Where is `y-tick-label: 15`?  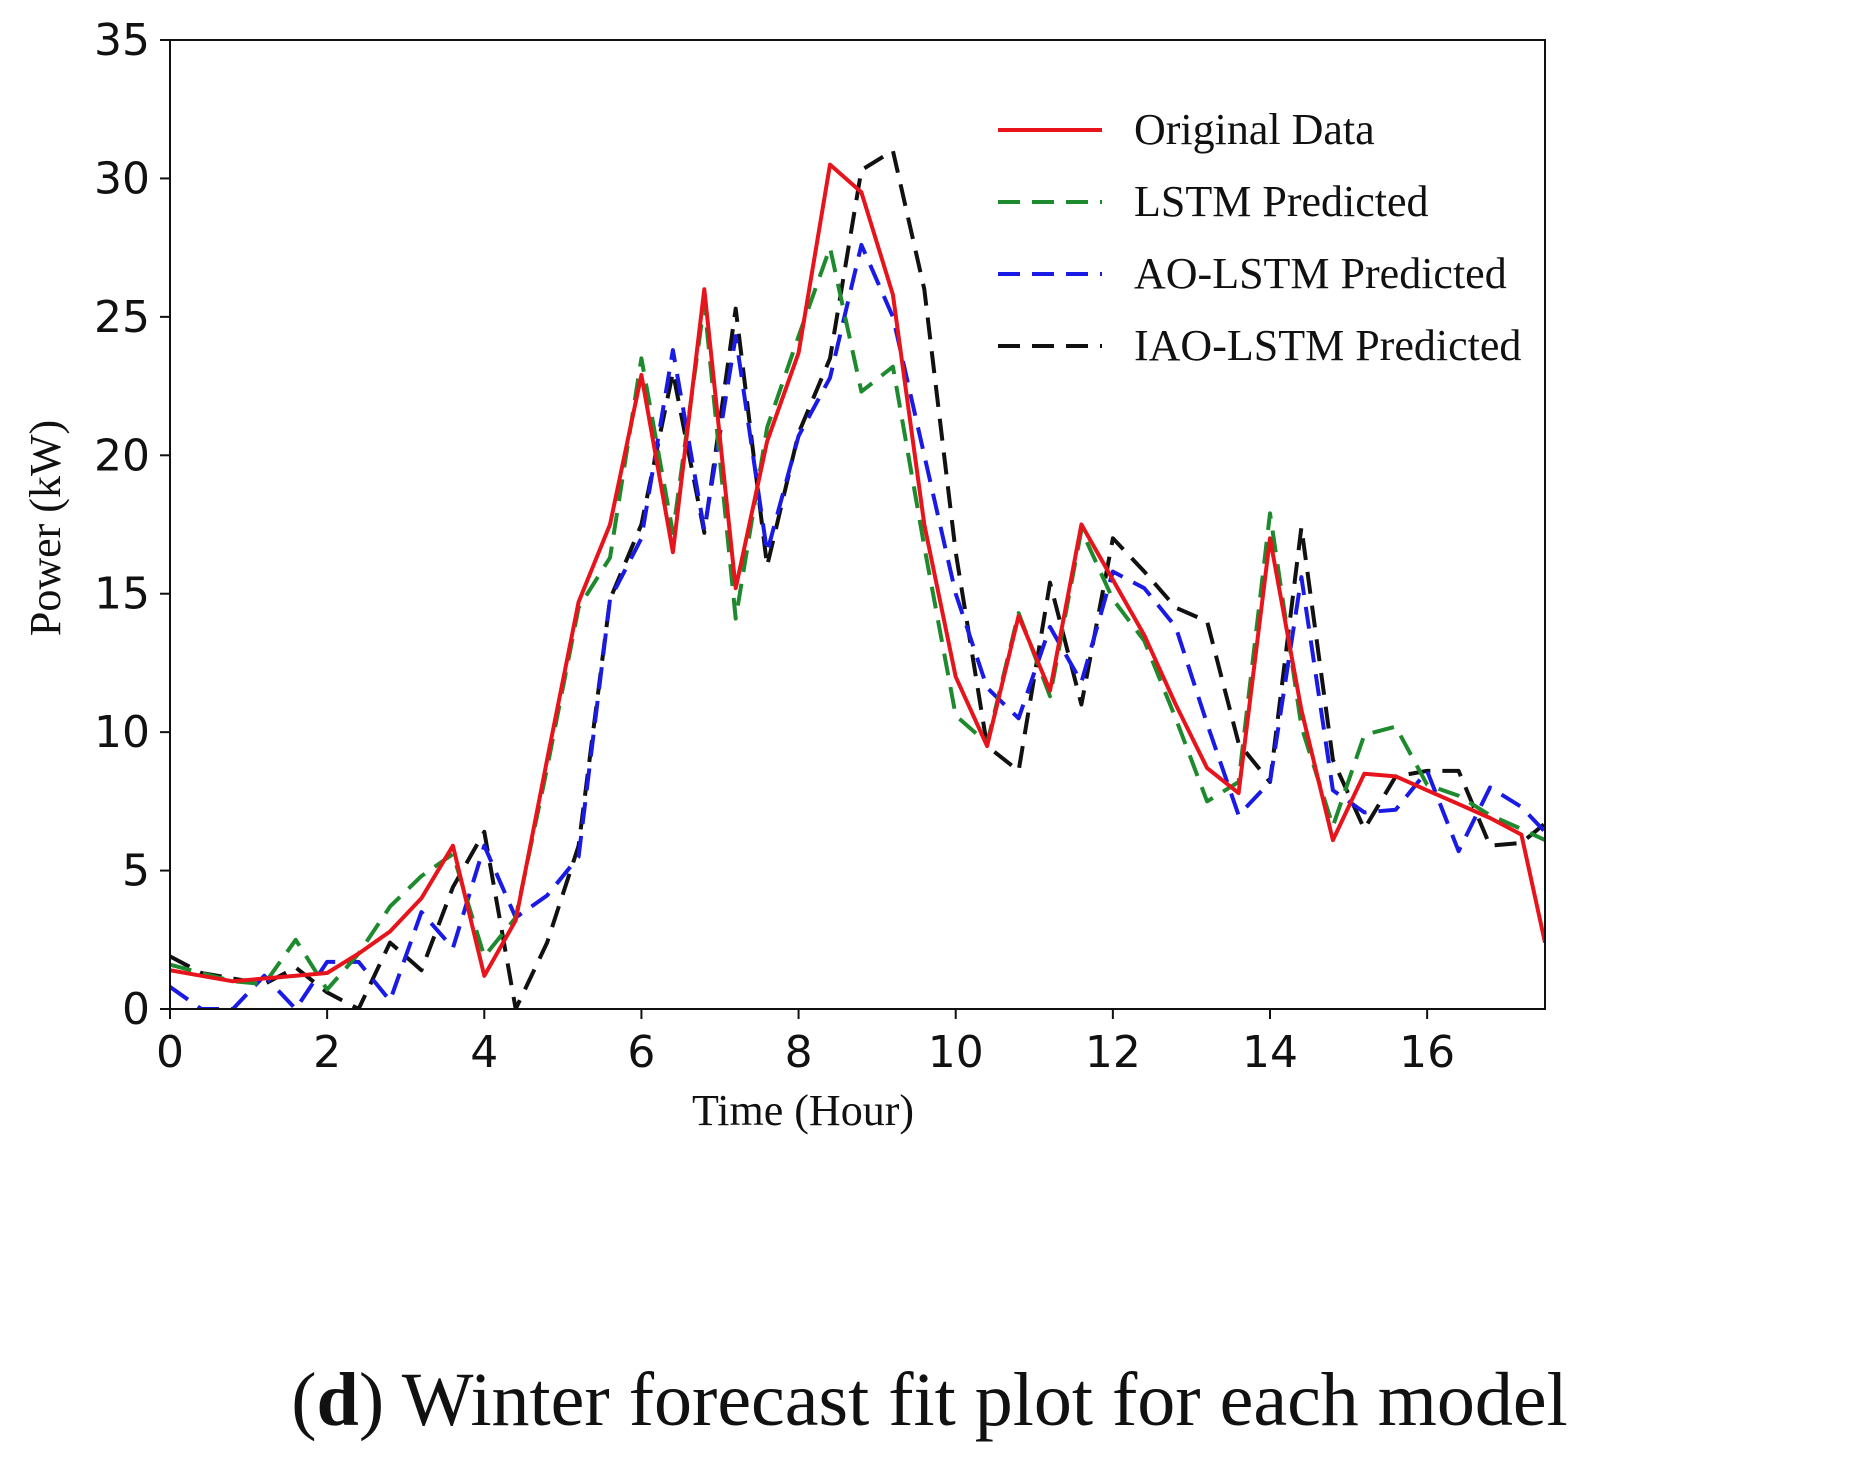
y-tick-label: 15 is located at coordinates (122, 594).